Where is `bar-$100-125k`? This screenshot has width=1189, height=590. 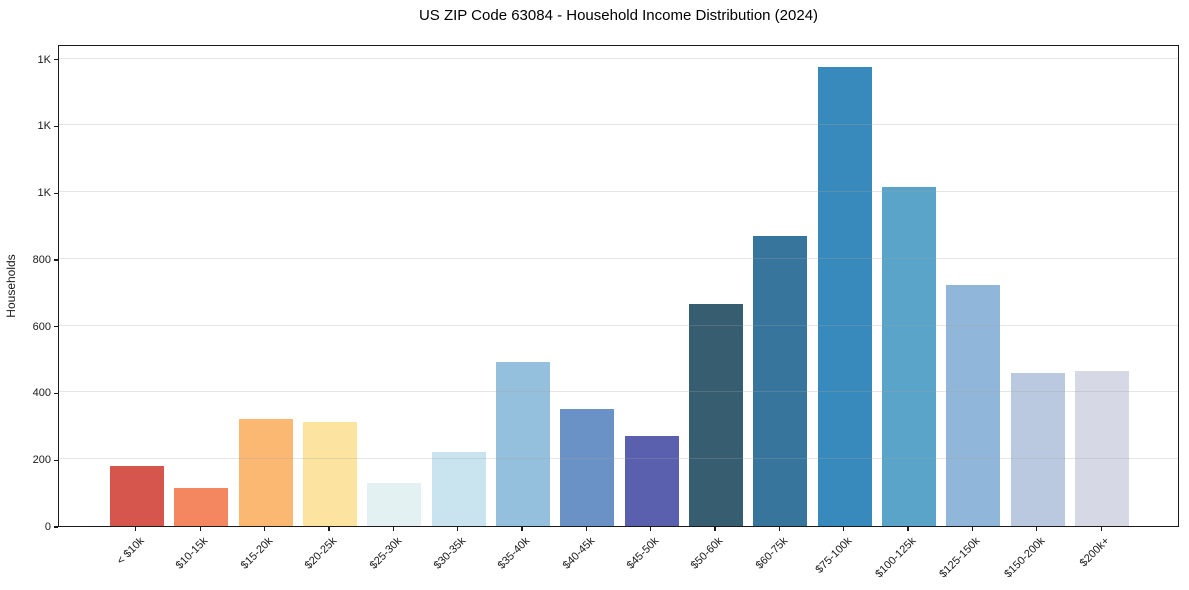 bar-$100-125k is located at coordinates (909, 356).